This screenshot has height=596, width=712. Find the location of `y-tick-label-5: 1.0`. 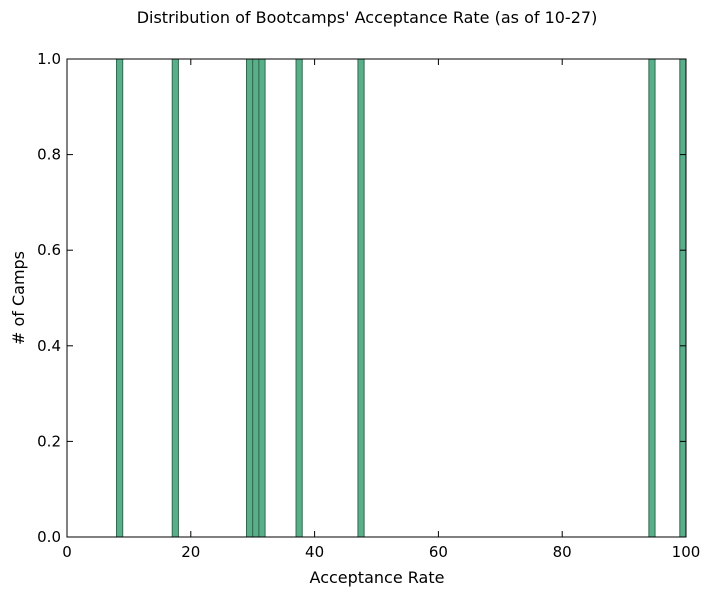

y-tick-label-5: 1.0 is located at coordinates (49, 59).